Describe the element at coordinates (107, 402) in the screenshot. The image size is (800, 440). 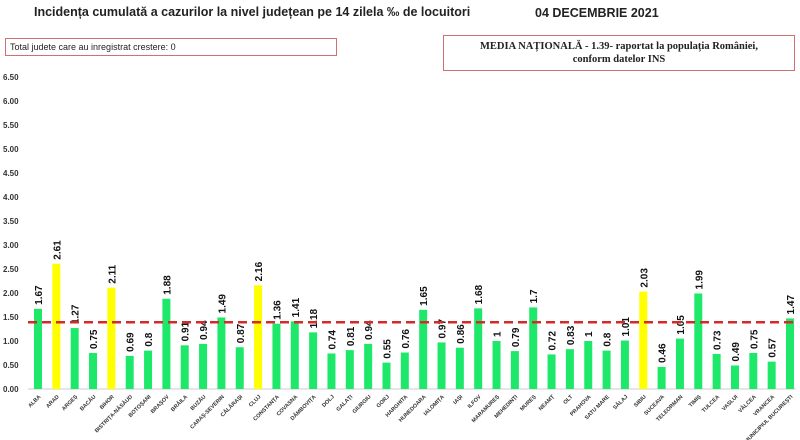
I see `x-tick-label: BIHOR` at that location.